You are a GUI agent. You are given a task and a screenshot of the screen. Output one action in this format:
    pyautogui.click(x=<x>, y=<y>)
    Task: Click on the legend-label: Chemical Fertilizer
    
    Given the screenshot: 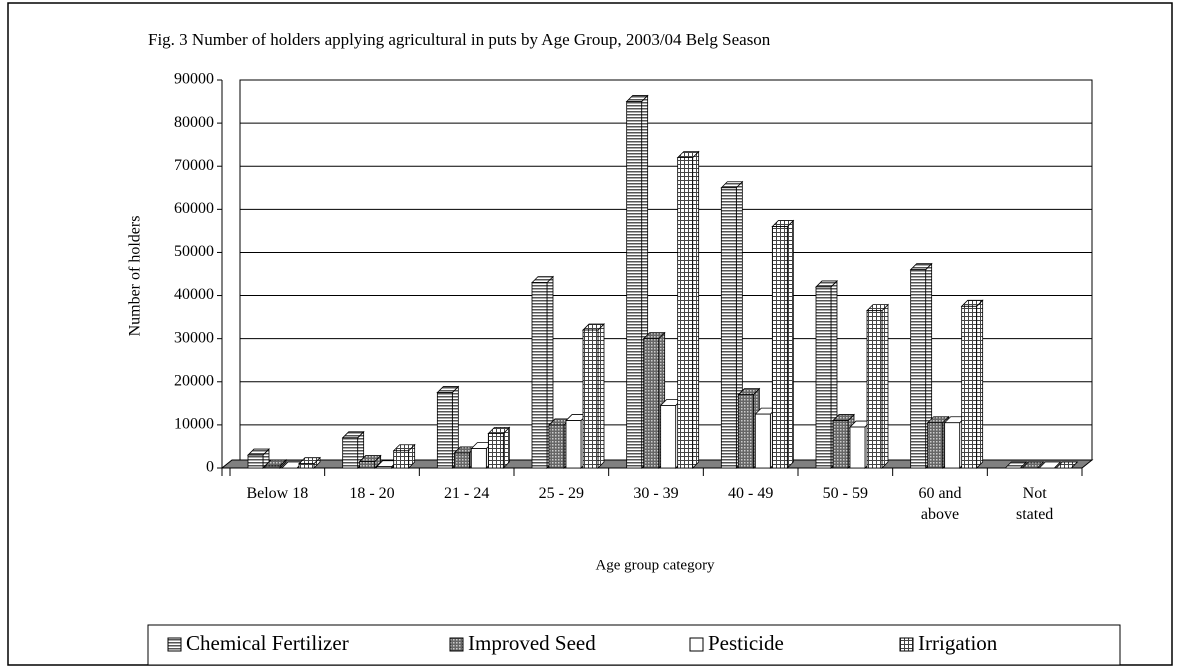 What is the action you would take?
    pyautogui.click(x=267, y=643)
    